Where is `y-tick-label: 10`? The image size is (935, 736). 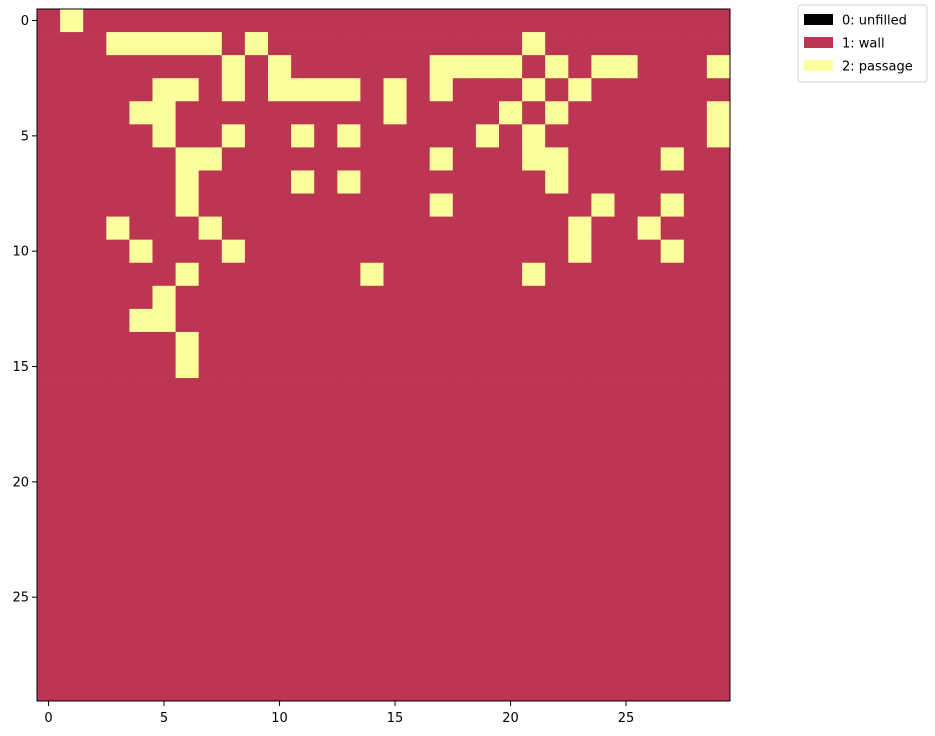
y-tick-label: 10 is located at coordinates (20, 252).